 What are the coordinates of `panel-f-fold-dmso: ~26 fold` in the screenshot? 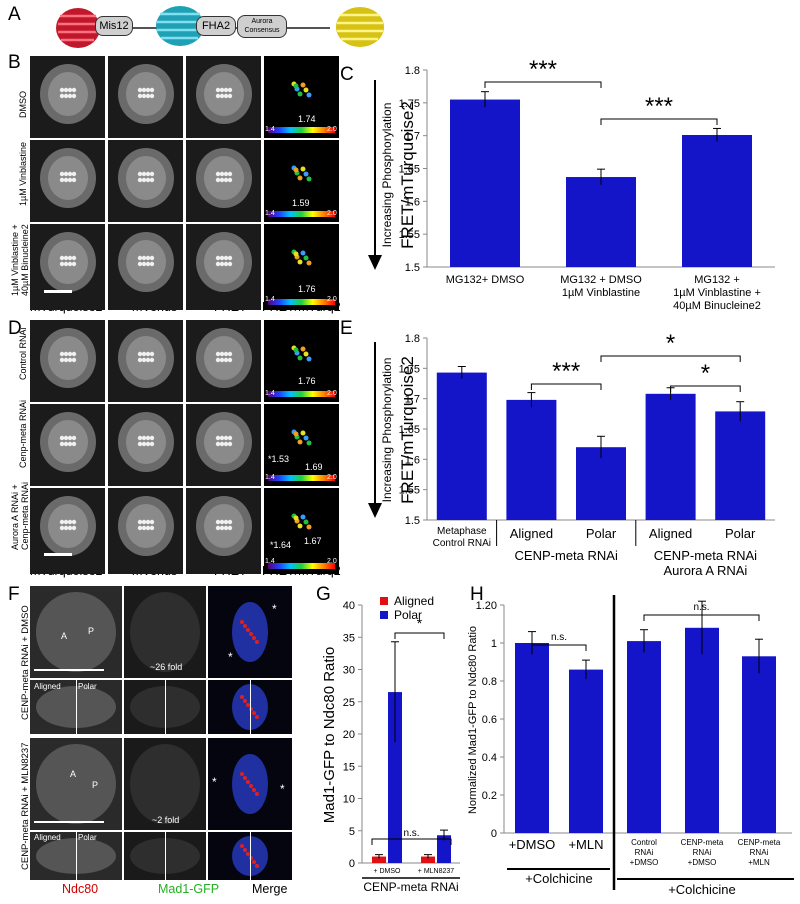 It's located at (166, 667).